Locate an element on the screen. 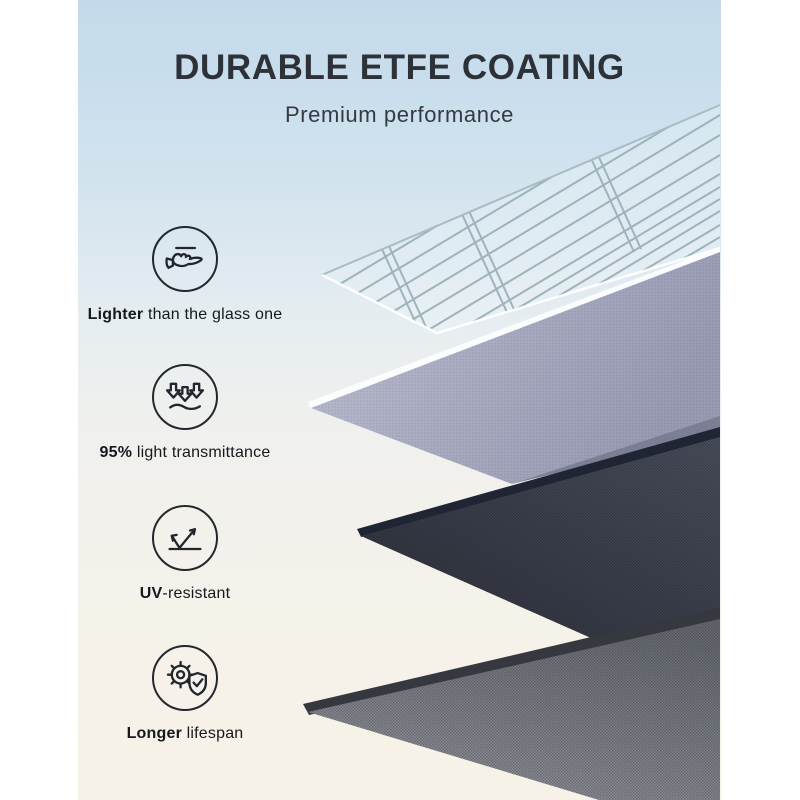  gear-shield-check-icon is located at coordinates (186, 678).